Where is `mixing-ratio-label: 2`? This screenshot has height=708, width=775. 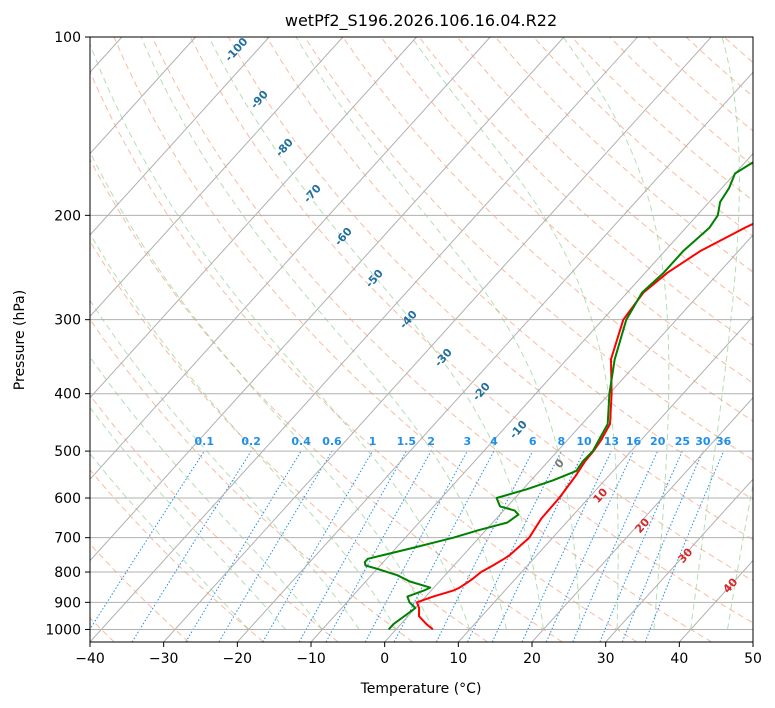
mixing-ratio-label: 2 is located at coordinates (431, 441).